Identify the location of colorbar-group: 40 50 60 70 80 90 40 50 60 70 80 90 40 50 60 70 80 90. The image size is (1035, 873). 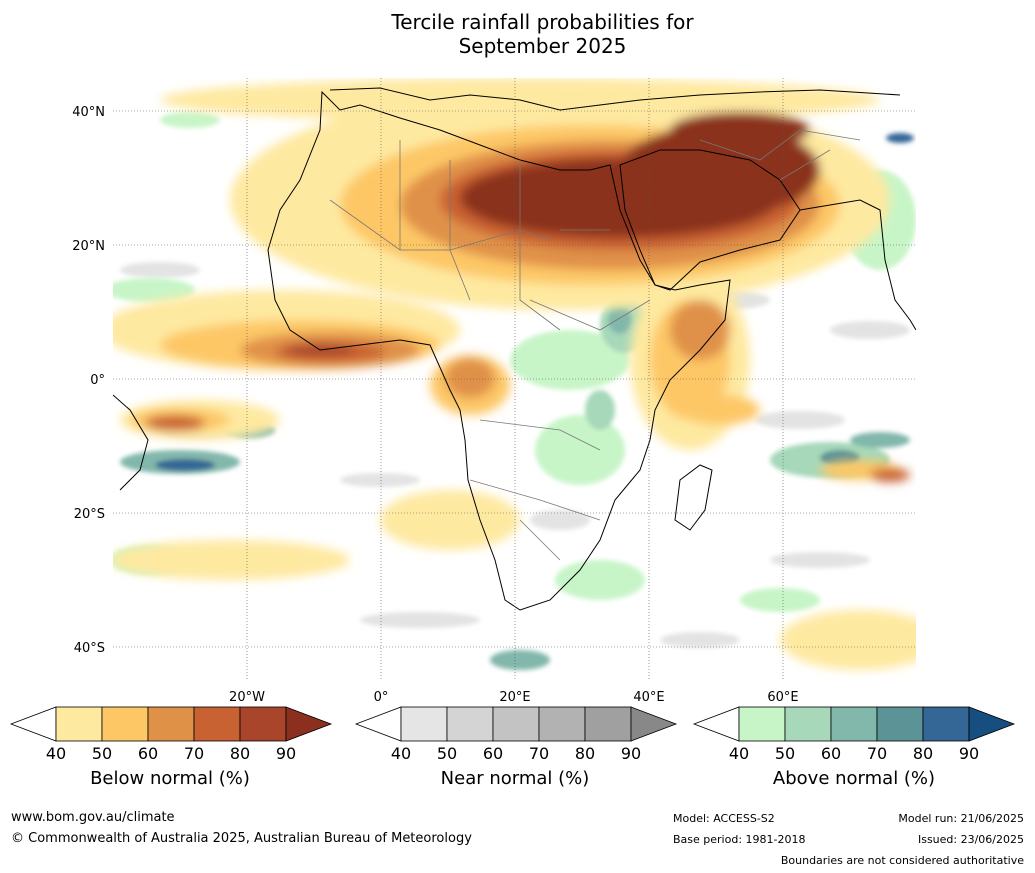
(512, 734).